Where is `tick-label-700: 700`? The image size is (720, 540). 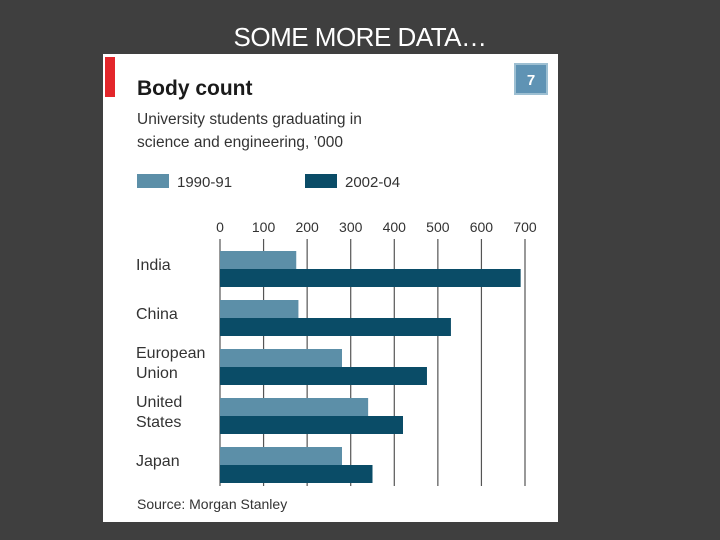
tick-label-700: 700 is located at coordinates (525, 227).